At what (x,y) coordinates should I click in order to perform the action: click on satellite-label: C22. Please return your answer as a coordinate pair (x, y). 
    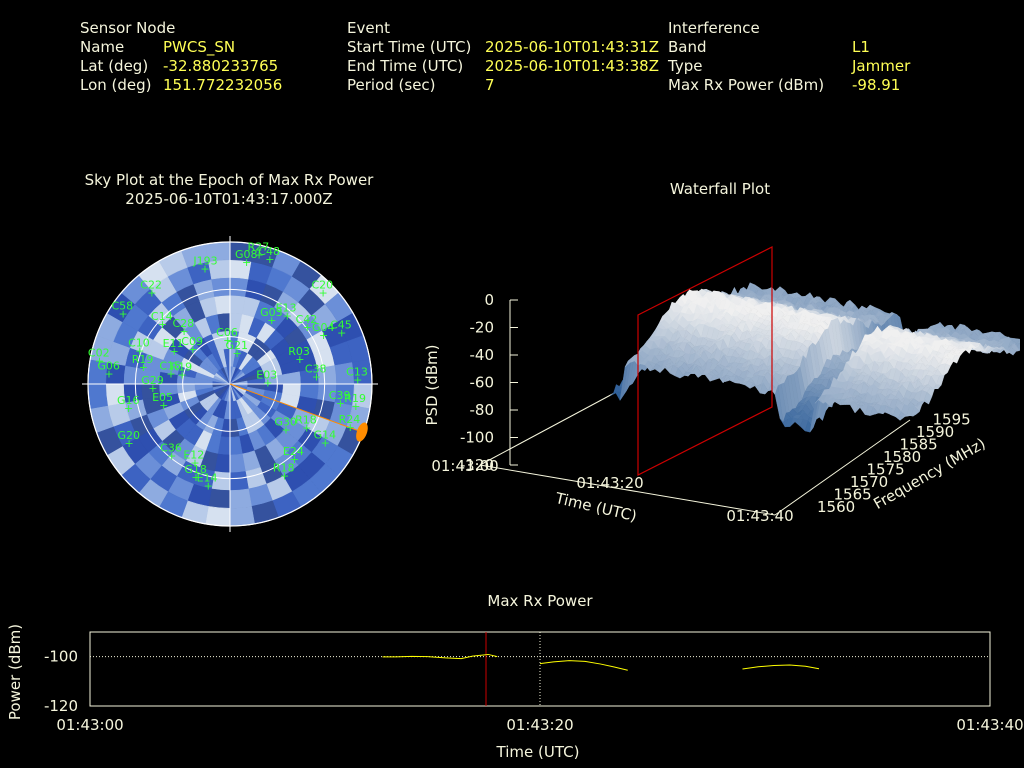
    Looking at the image, I should click on (151, 284).